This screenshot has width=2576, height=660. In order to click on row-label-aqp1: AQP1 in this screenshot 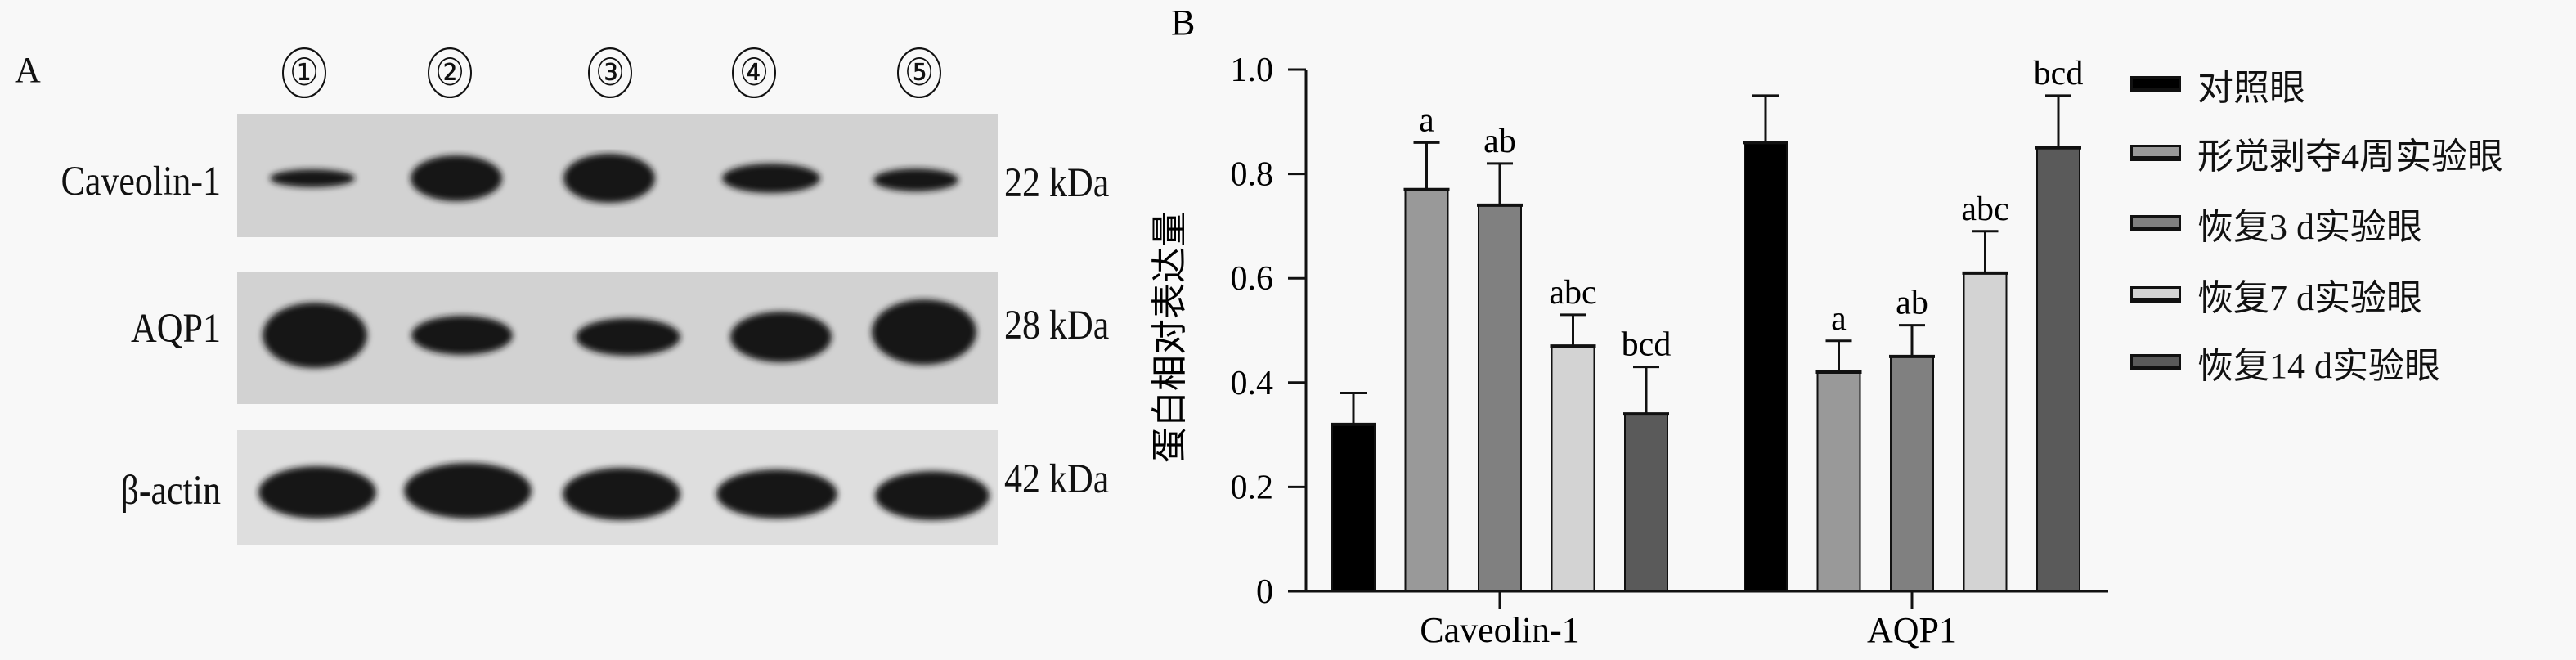, I will do `click(175, 328)`.